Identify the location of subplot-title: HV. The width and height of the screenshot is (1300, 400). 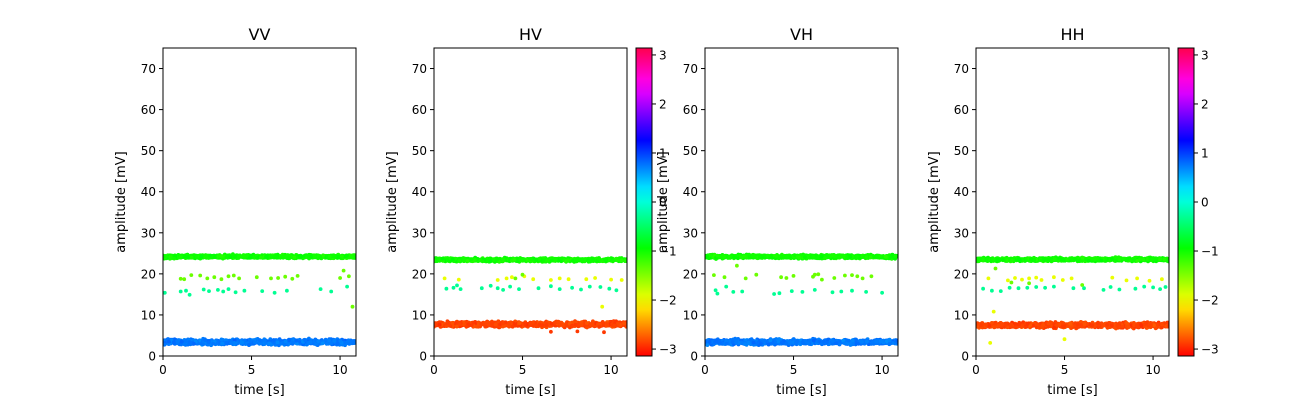
(530, 34).